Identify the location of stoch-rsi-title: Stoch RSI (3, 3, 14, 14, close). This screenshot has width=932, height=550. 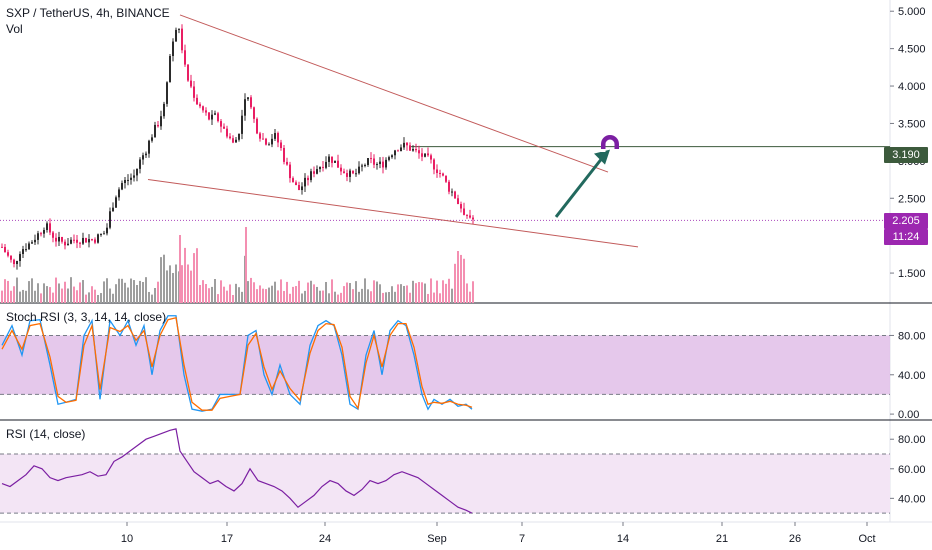
(86, 317).